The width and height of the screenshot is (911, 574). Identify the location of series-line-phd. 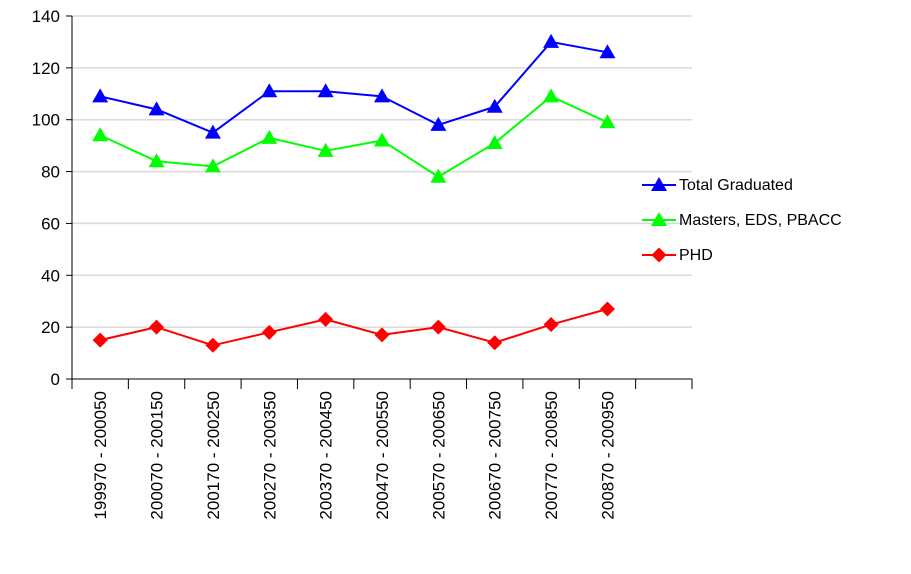
(353, 327).